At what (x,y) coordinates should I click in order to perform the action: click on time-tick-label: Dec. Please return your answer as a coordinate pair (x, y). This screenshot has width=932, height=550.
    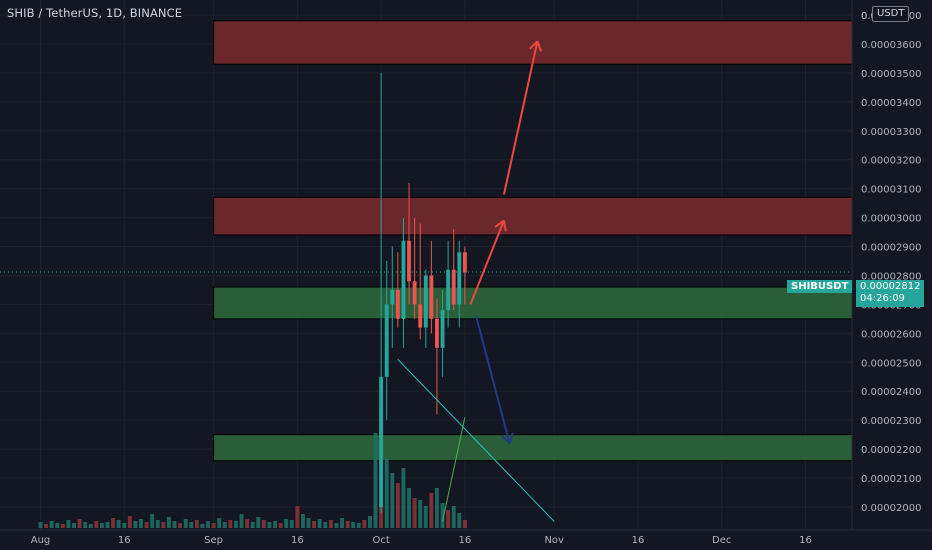
    Looking at the image, I should click on (721, 540).